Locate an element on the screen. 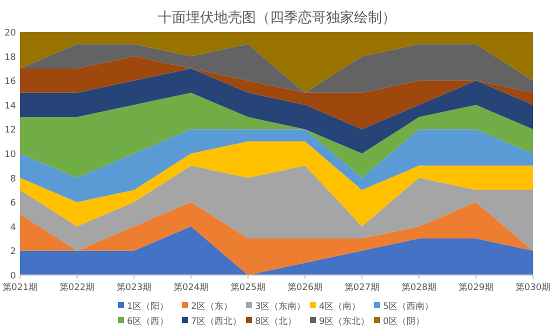  x-tick-label: 第023期 is located at coordinates (134, 287).